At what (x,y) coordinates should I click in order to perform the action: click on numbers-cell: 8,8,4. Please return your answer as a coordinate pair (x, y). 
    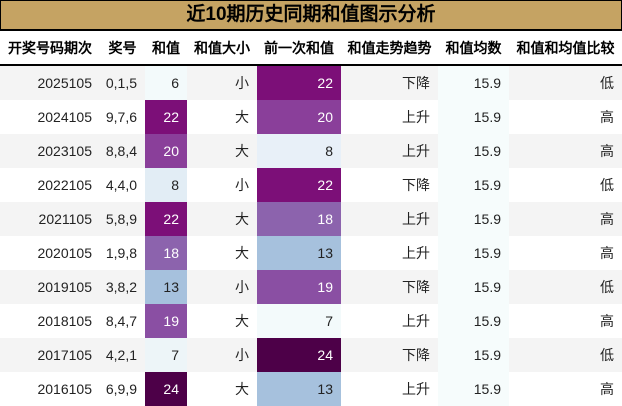
    Looking at the image, I should click on (122, 151).